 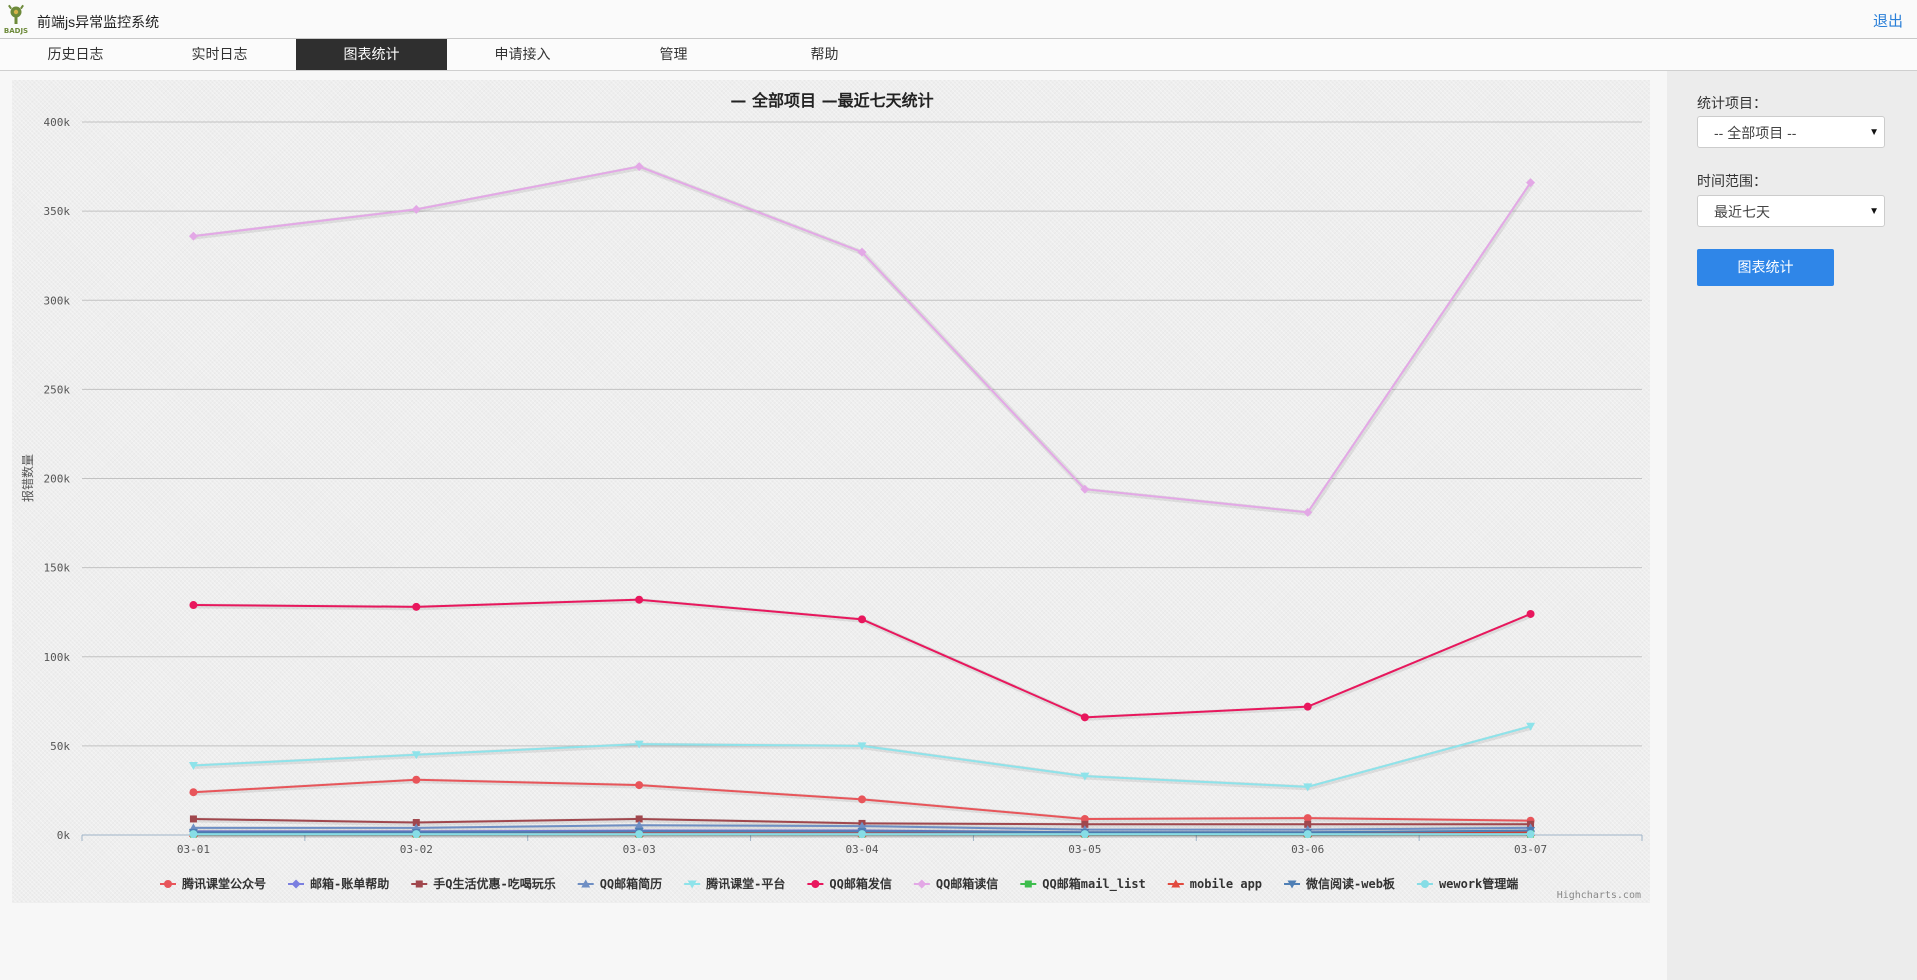 What do you see at coordinates (631, 883) in the screenshot?
I see `legend-label: QQ邮箱简历` at bounding box center [631, 883].